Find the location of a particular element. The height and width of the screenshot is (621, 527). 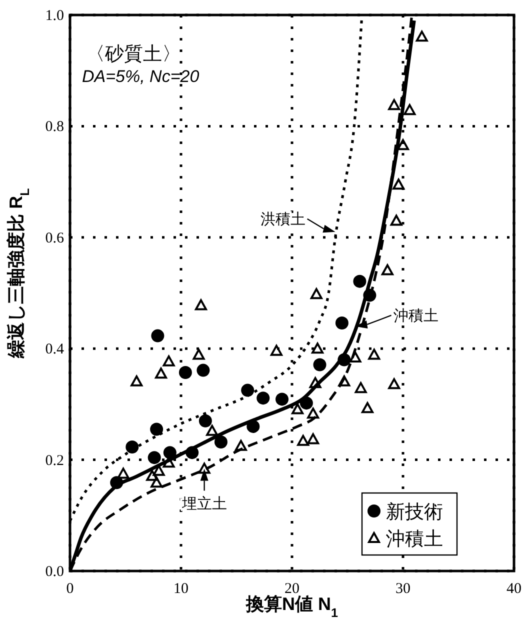

annotation: 埋立土 is located at coordinates (203, 504).